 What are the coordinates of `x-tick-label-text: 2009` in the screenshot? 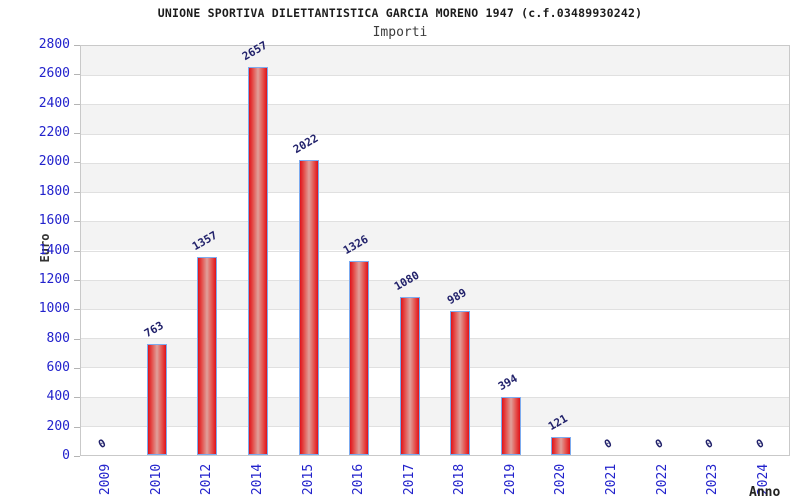 It's located at (106, 479).